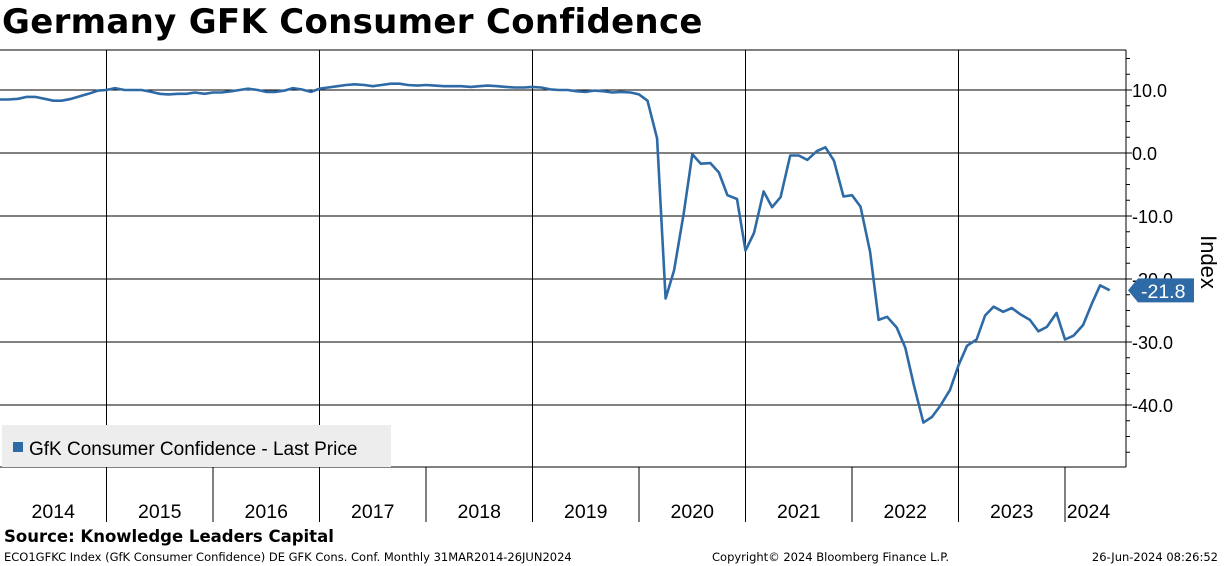 Image resolution: width=1224 pixels, height=566 pixels. I want to click on last-value-tag, so click(1161, 290).